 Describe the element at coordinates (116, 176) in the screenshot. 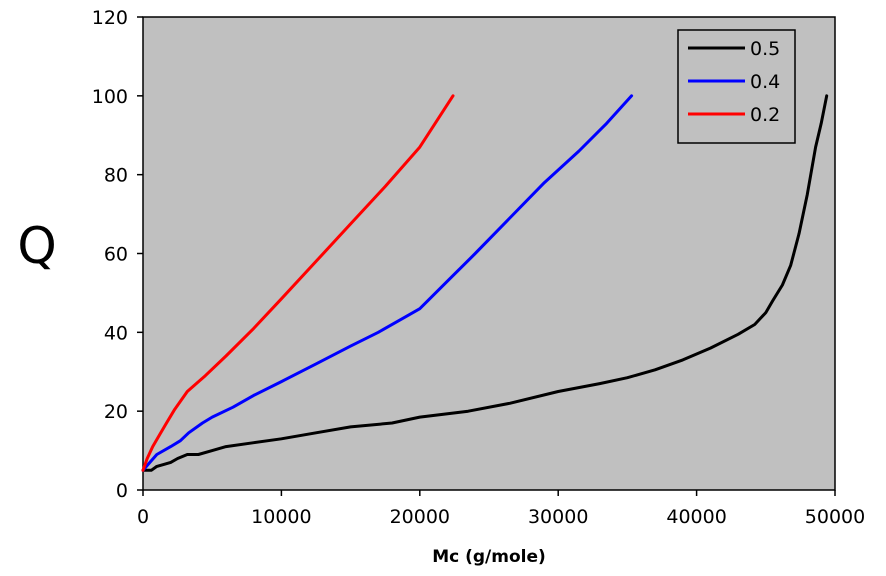

I see `y-tick-label: 80` at that location.